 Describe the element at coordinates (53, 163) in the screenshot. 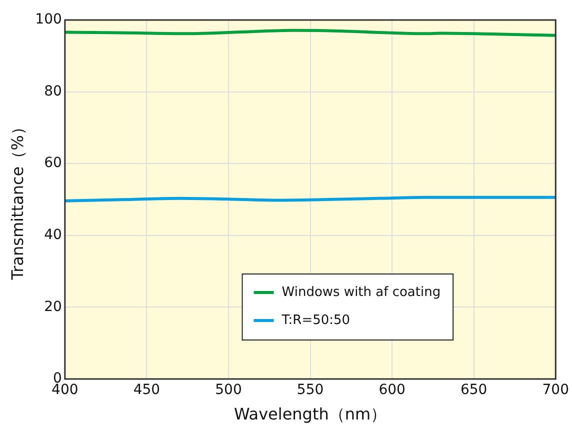

I see `y-tick-label: 60` at that location.